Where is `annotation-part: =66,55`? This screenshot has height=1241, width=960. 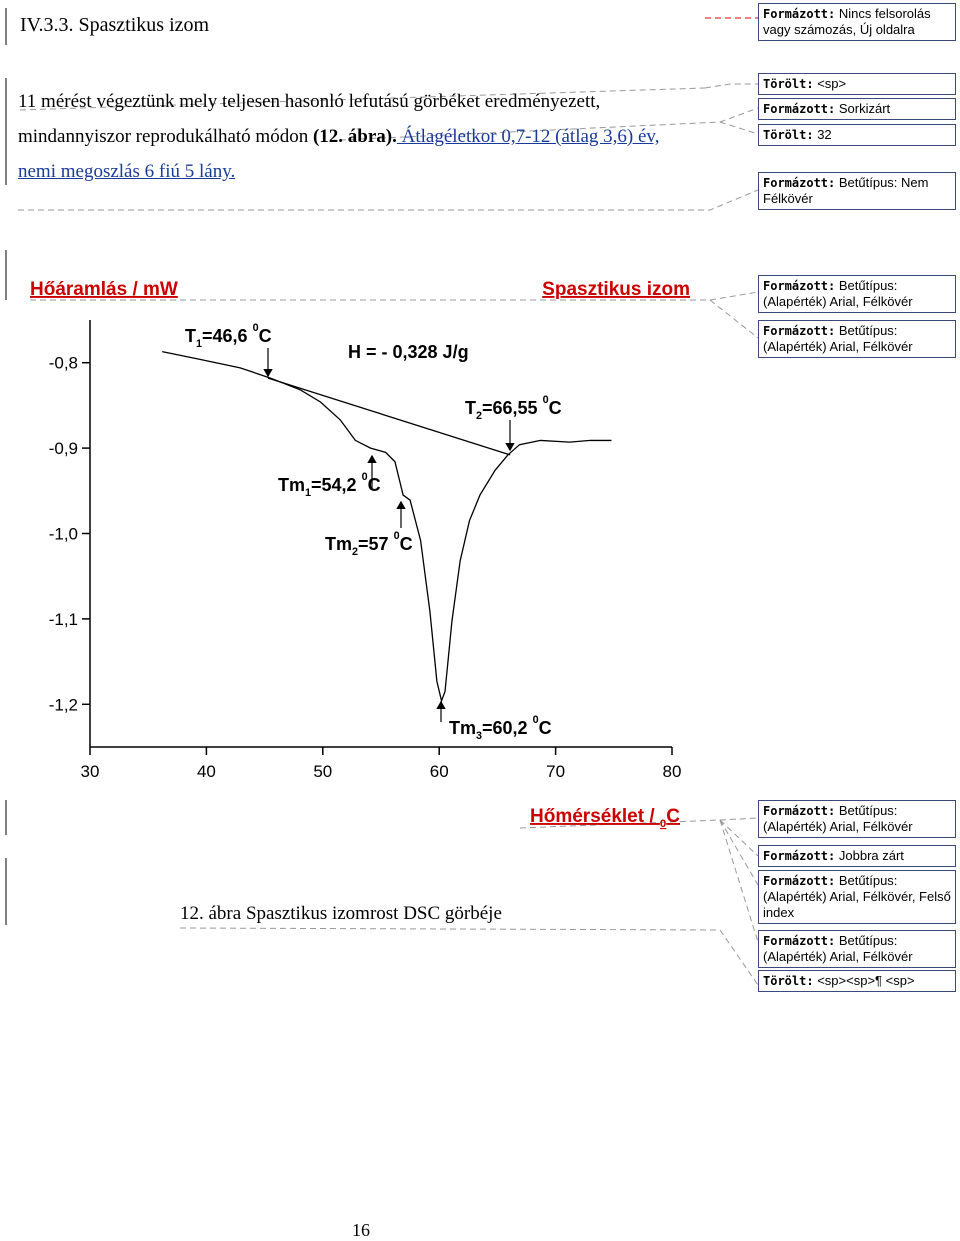
annotation-part: =66,55 is located at coordinates (512, 408).